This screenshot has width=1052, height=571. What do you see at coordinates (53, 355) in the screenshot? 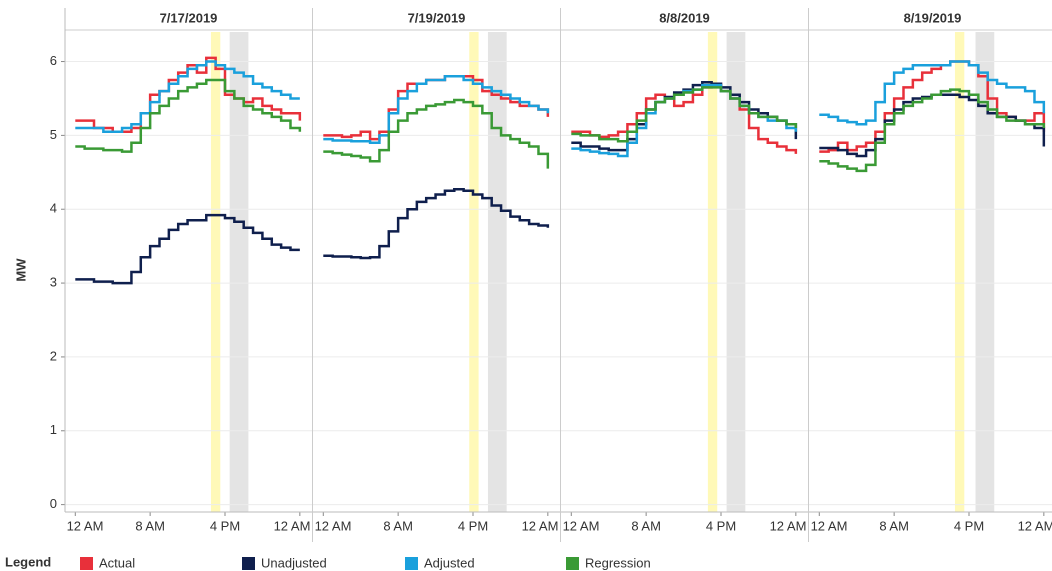
I see `y-tick-label: 2` at bounding box center [53, 355].